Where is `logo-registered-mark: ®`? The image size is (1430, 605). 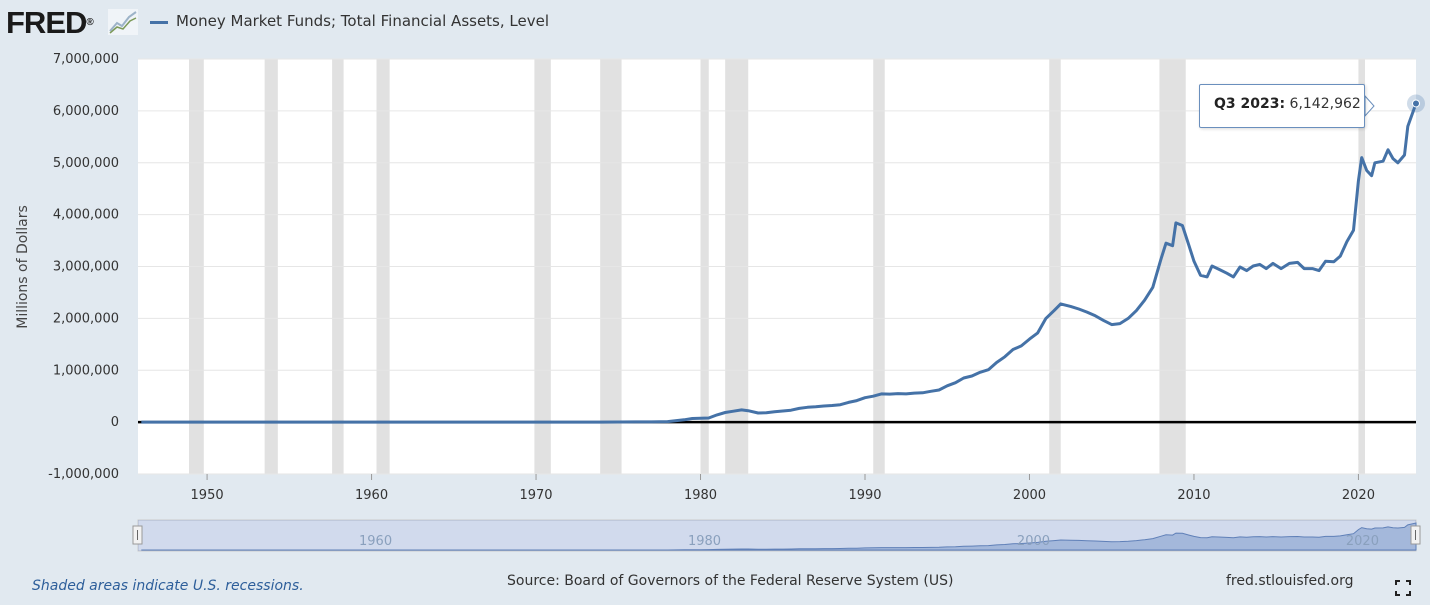
logo-registered-mark: ® is located at coordinates (89, 22).